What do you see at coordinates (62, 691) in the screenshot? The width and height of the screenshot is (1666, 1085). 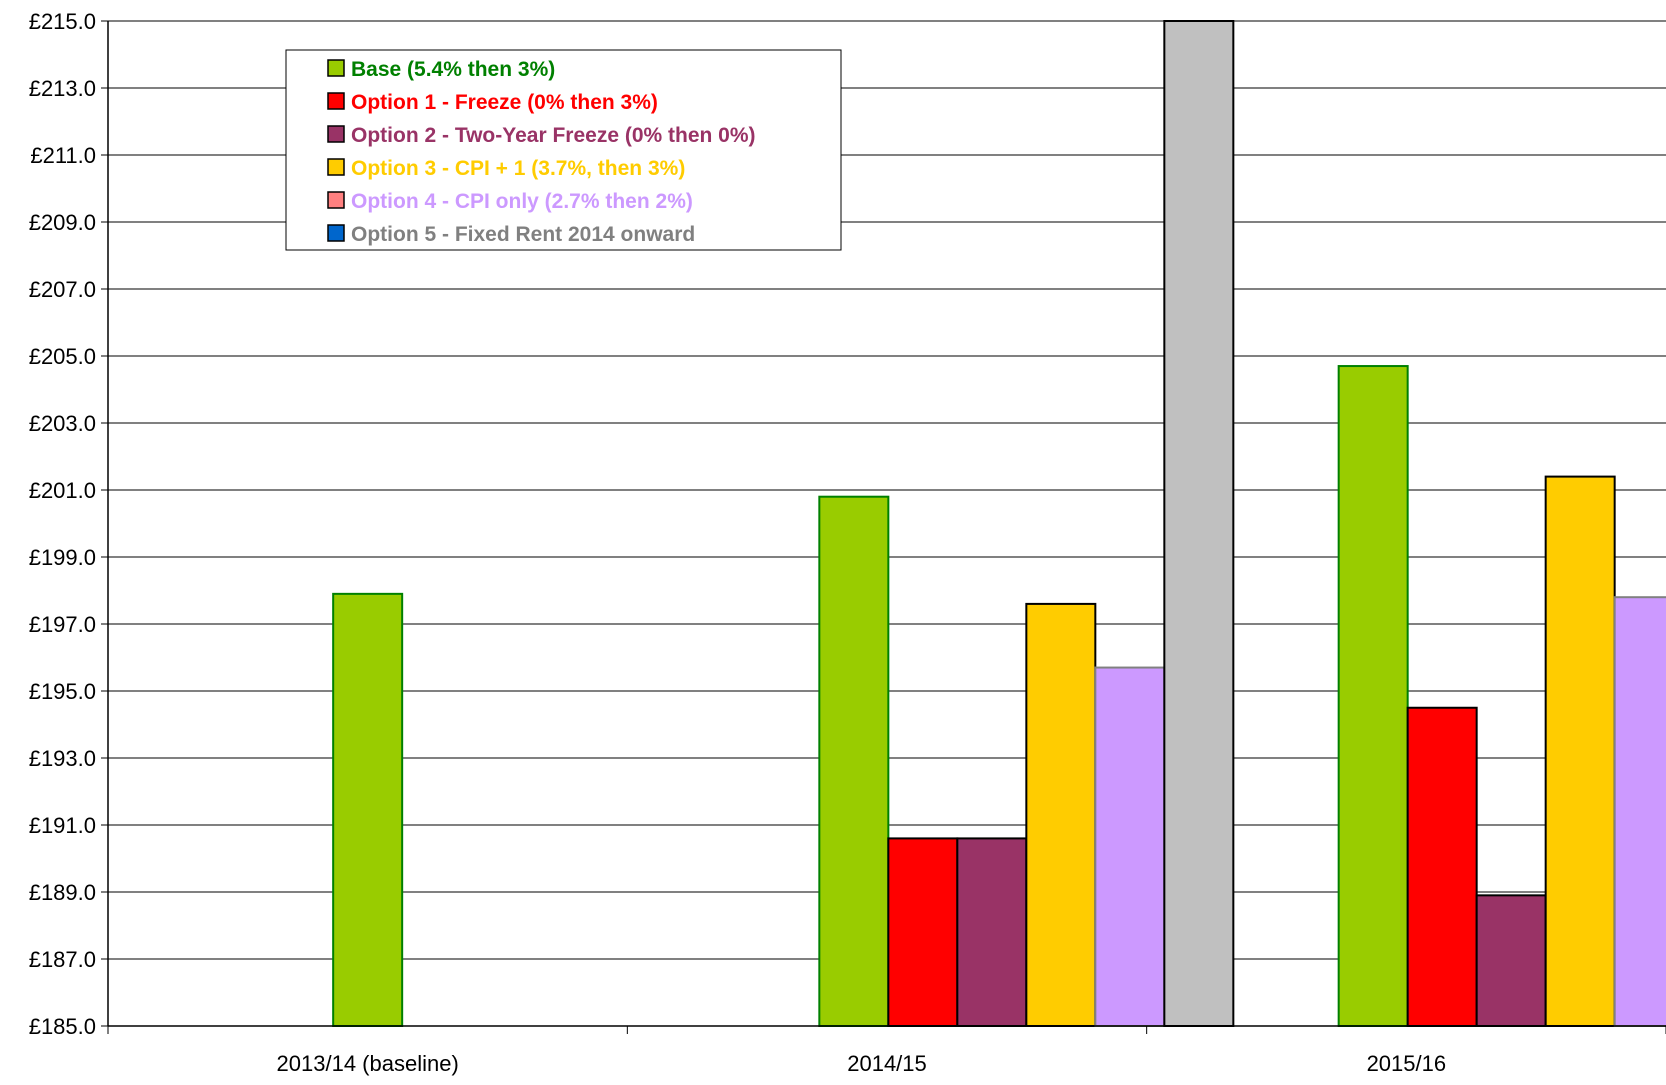 I see `y-tick-label: £195.0` at bounding box center [62, 691].